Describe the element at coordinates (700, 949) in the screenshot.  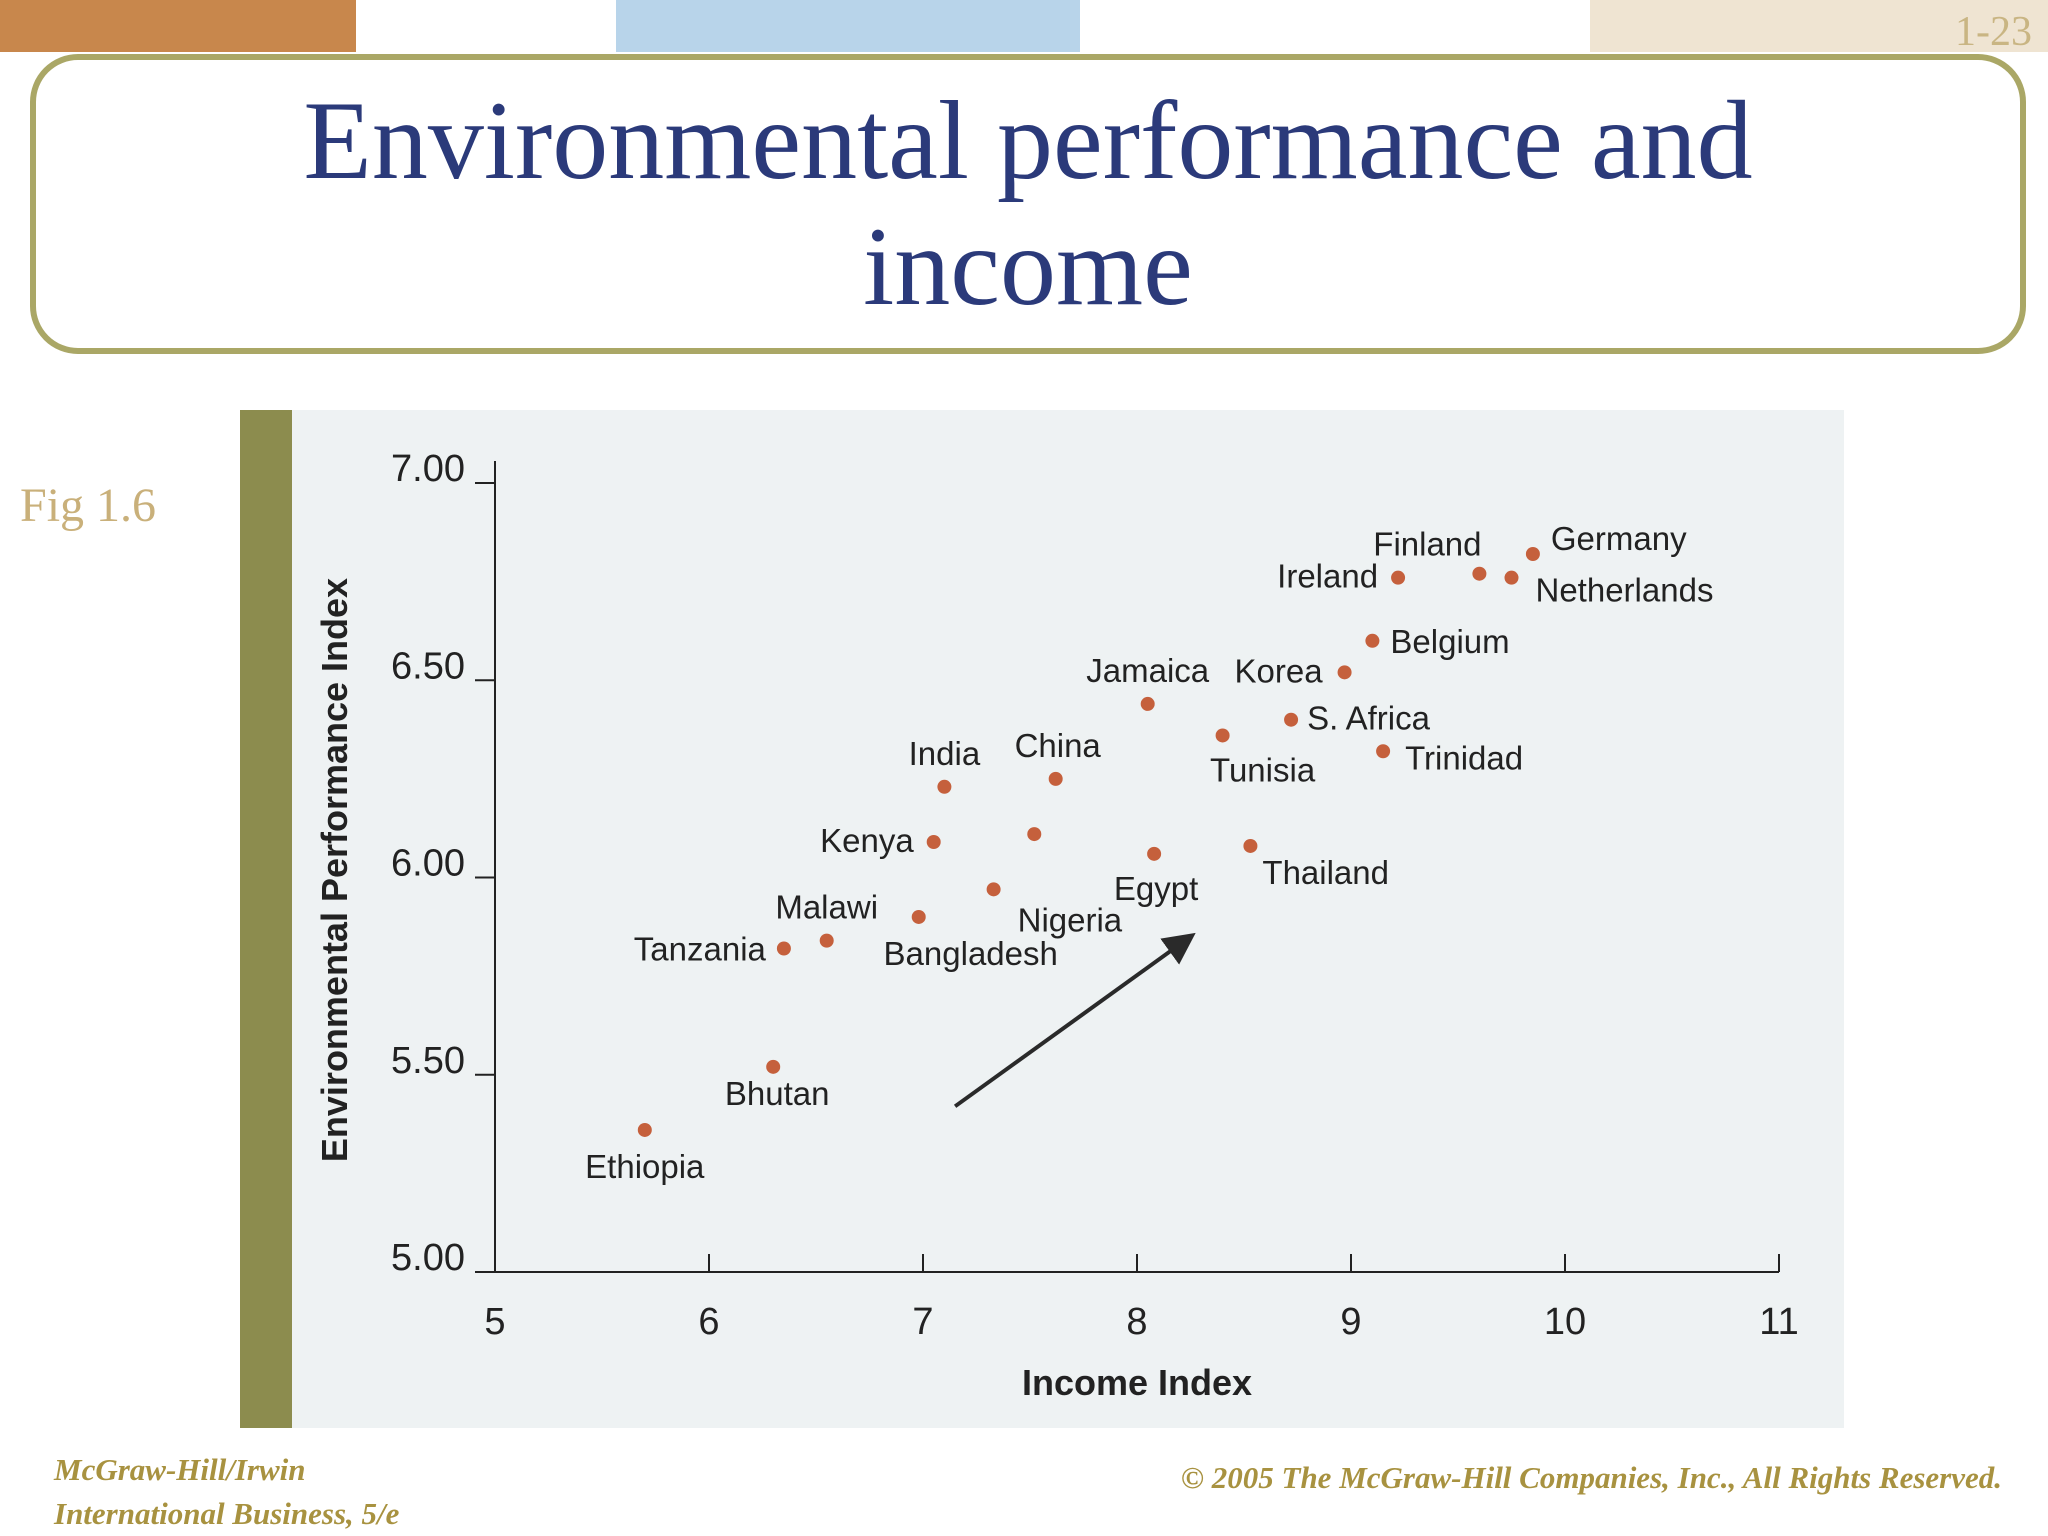
I see `point-label: Tanzania` at that location.